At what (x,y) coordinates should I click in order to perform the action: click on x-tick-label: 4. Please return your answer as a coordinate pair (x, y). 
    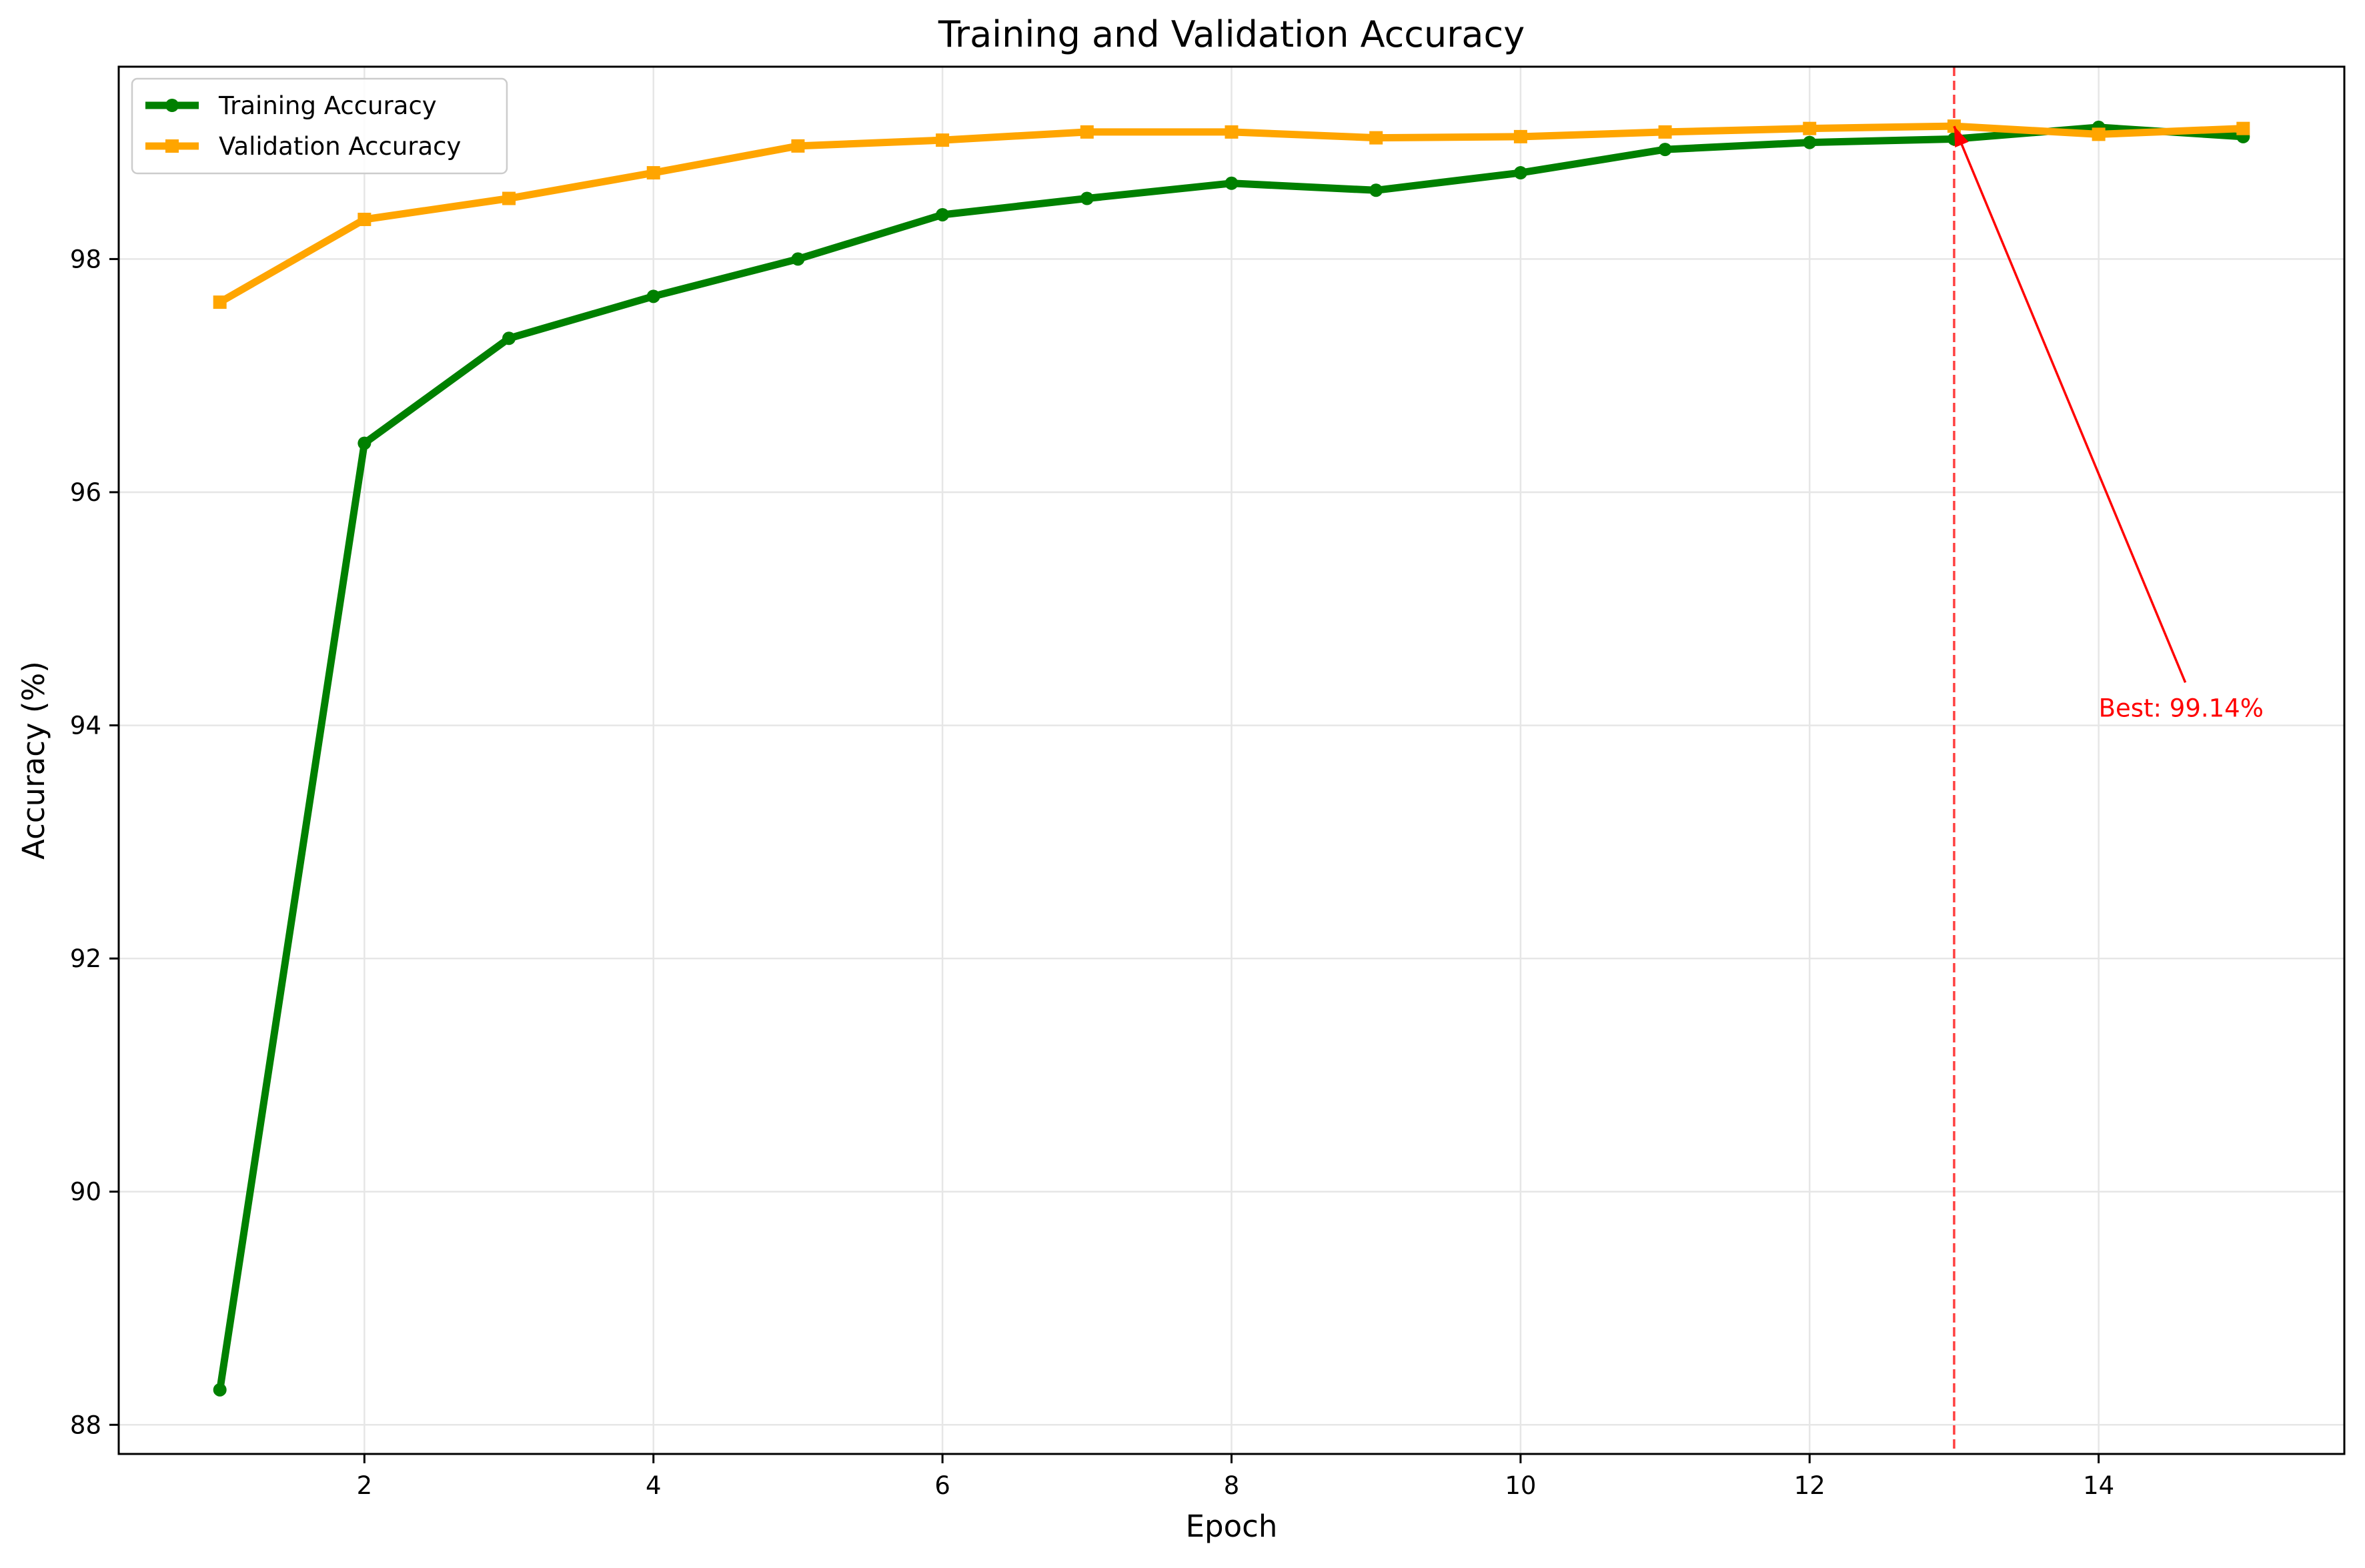
    Looking at the image, I should click on (654, 1485).